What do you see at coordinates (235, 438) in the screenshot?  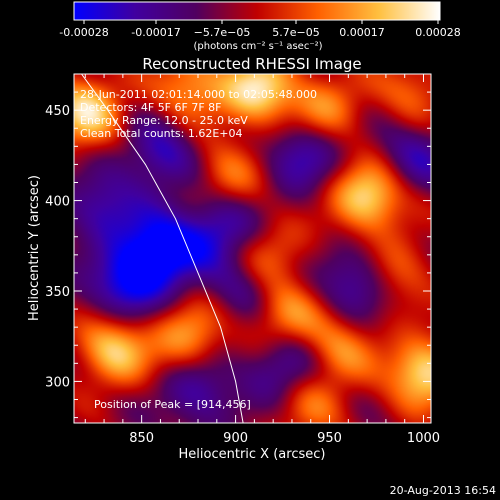 I see `x-tick-label: 900` at bounding box center [235, 438].